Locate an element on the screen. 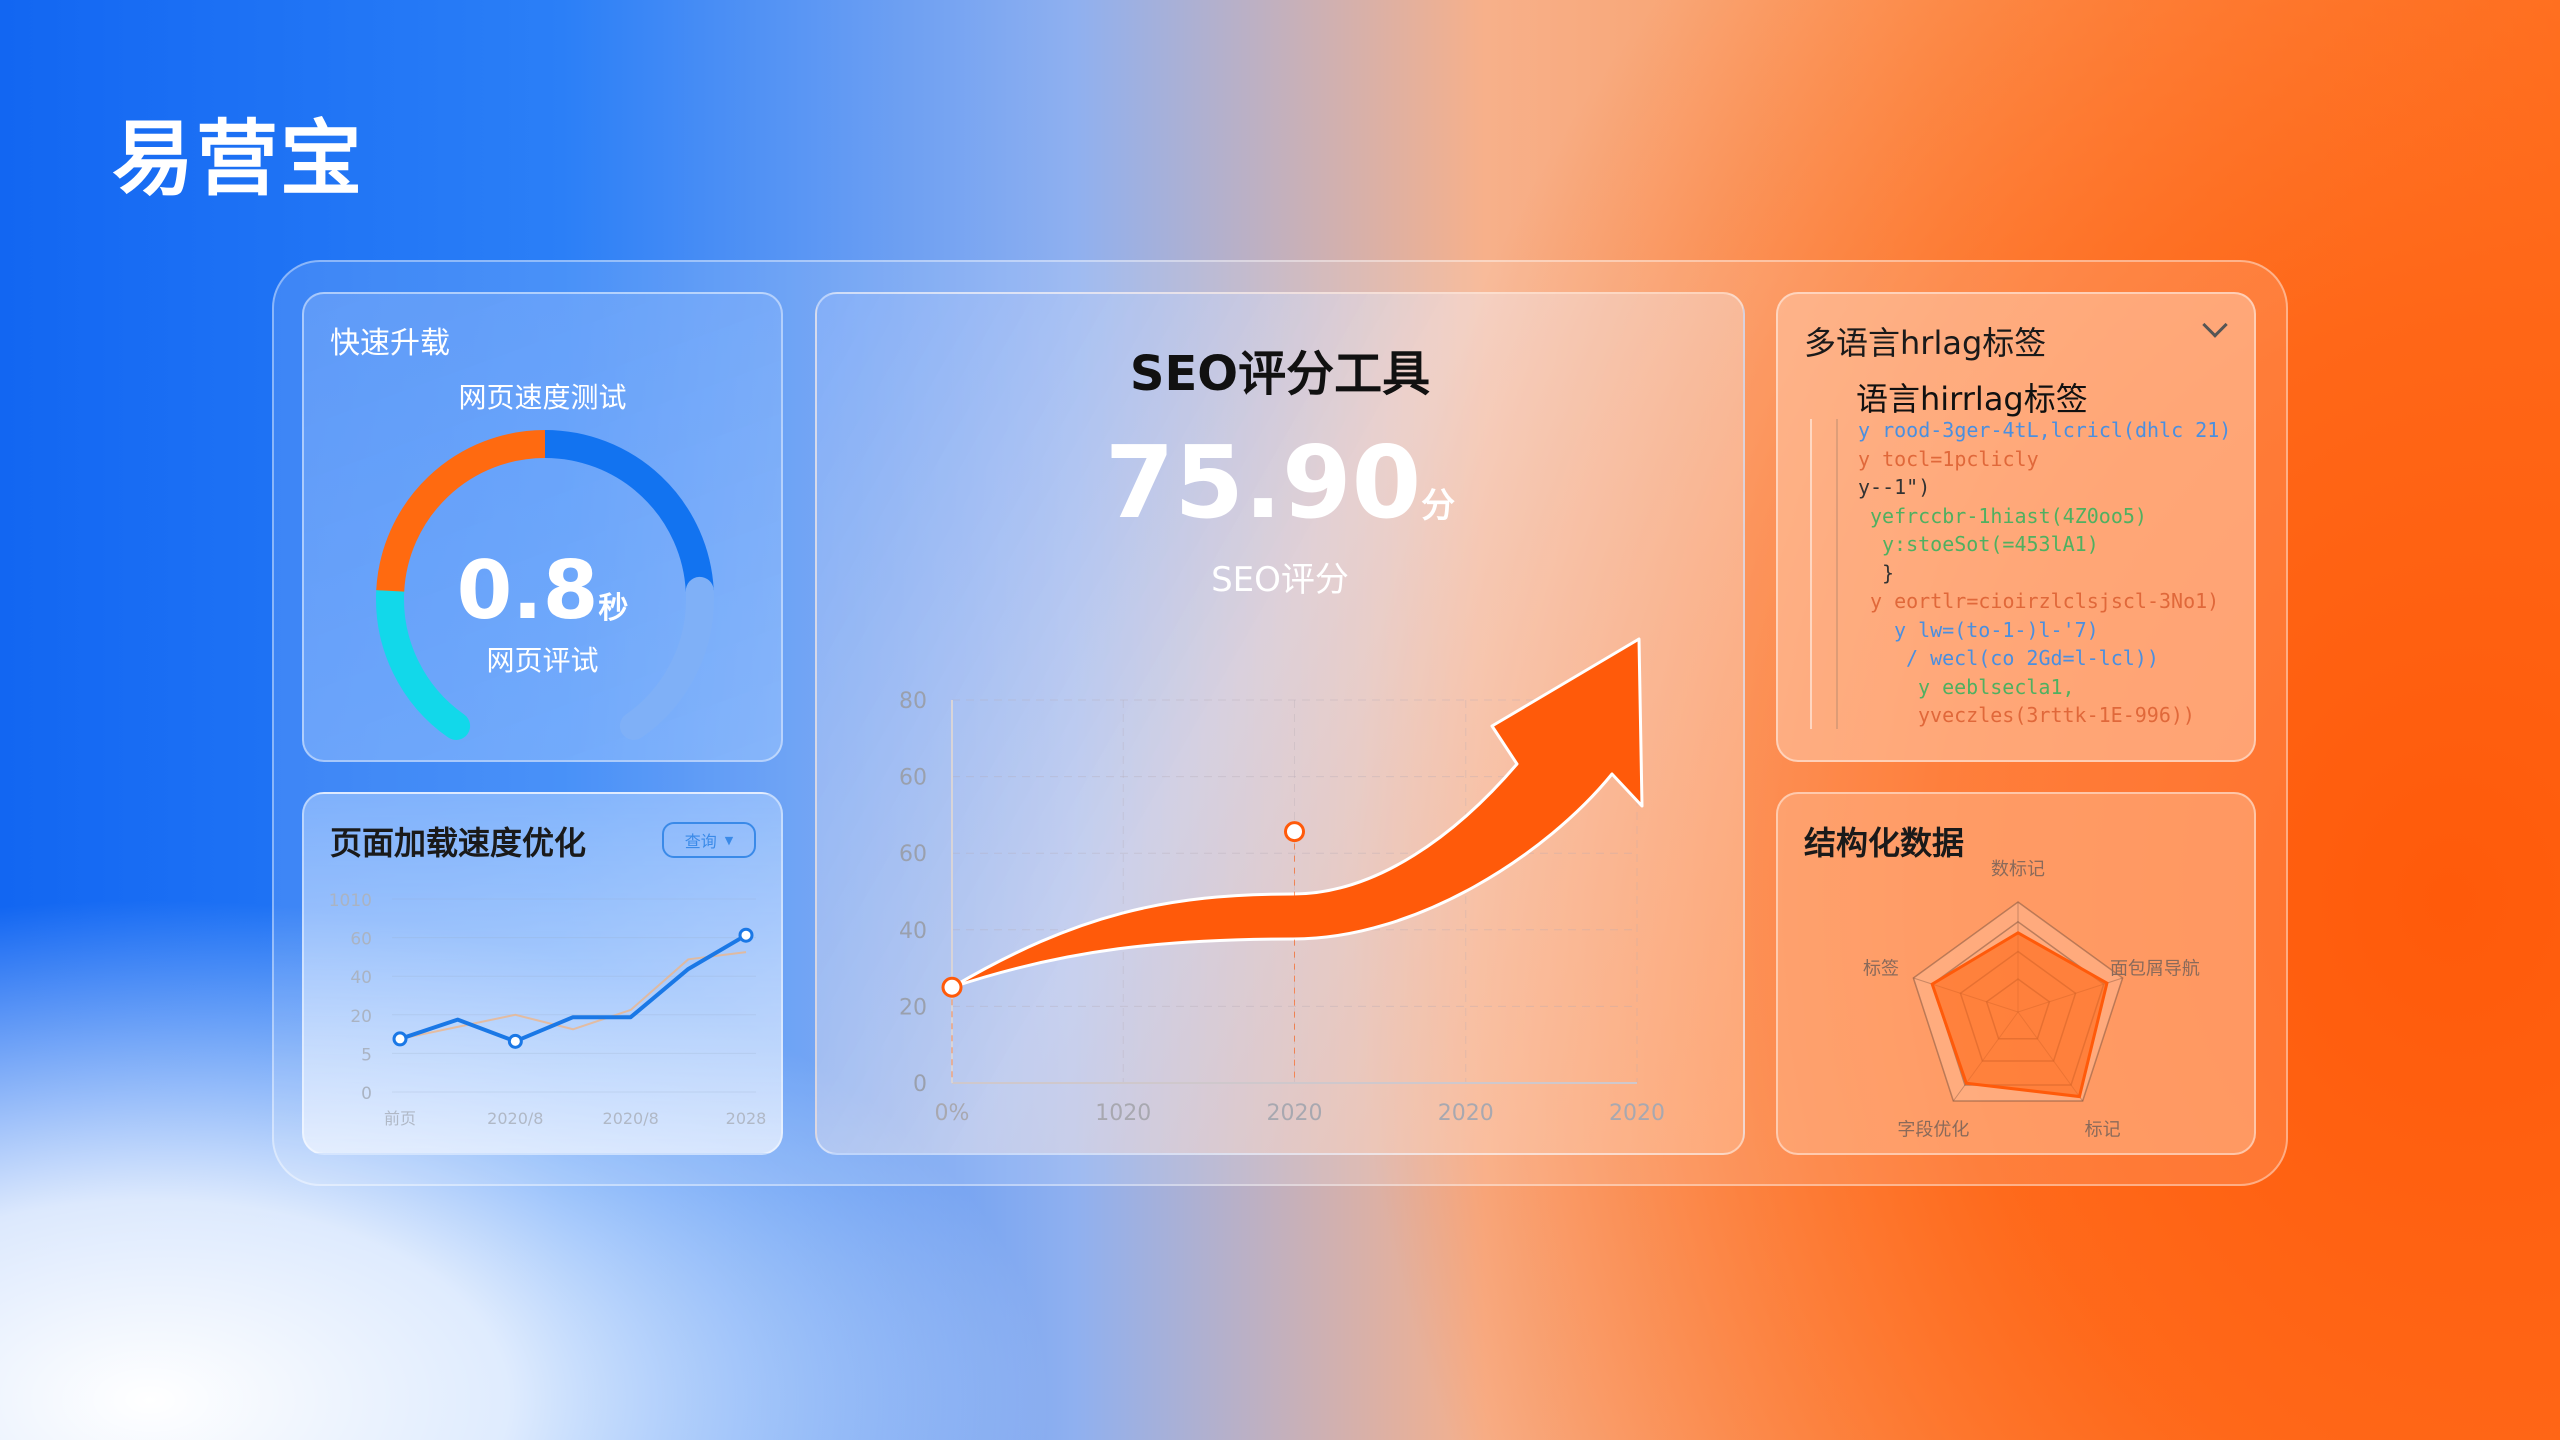  gauge-subtitle: 网页速度测试 is located at coordinates (542, 397).